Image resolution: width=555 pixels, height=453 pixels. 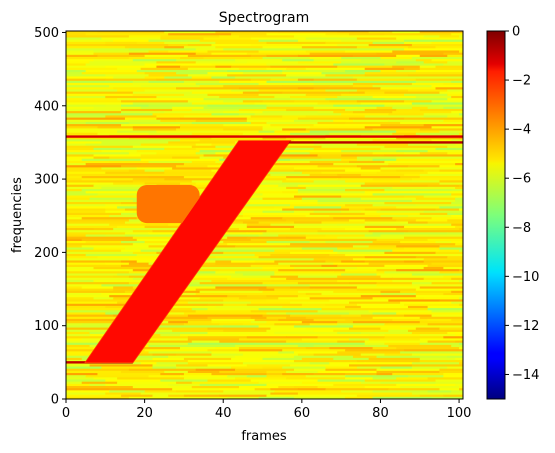 What do you see at coordinates (55, 400) in the screenshot?
I see `y-tick-label: 0` at bounding box center [55, 400].